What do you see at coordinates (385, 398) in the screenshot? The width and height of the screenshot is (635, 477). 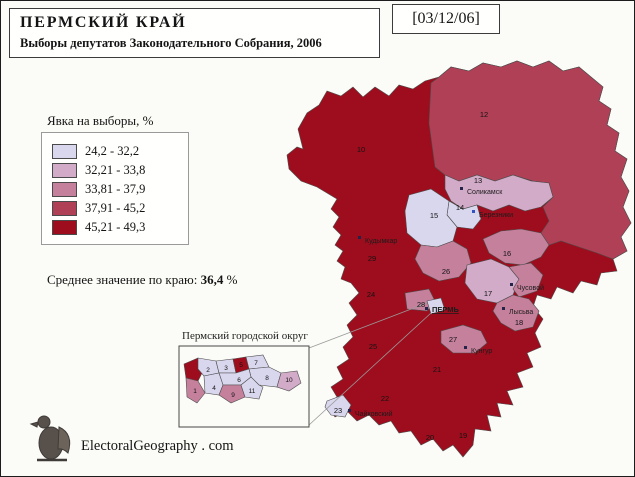 I see `region-number-label: 22` at bounding box center [385, 398].